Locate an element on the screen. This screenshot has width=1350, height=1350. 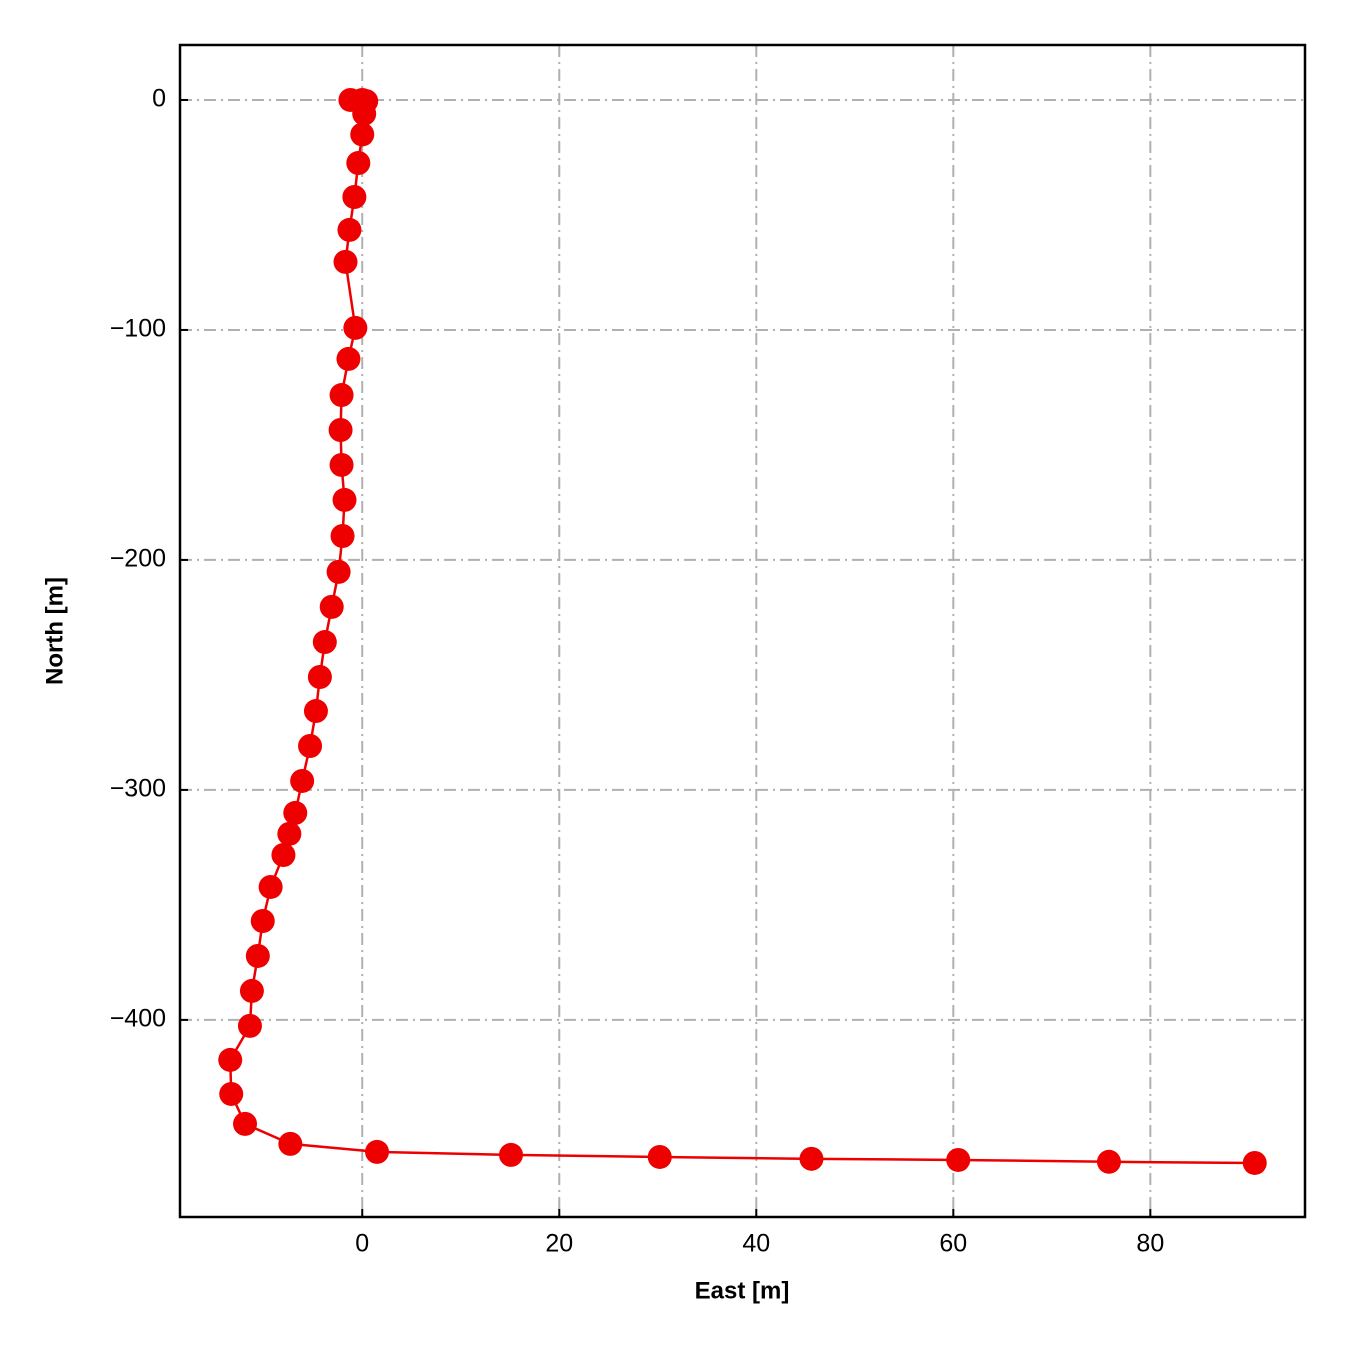
y-tick-label: −300 is located at coordinates (138, 789).